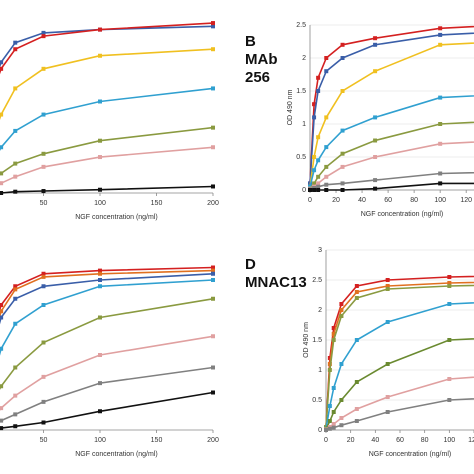 The image size is (474, 474). What do you see at coordinates (213, 203) in the screenshot?
I see `x-tick-label: 200` at bounding box center [213, 203].